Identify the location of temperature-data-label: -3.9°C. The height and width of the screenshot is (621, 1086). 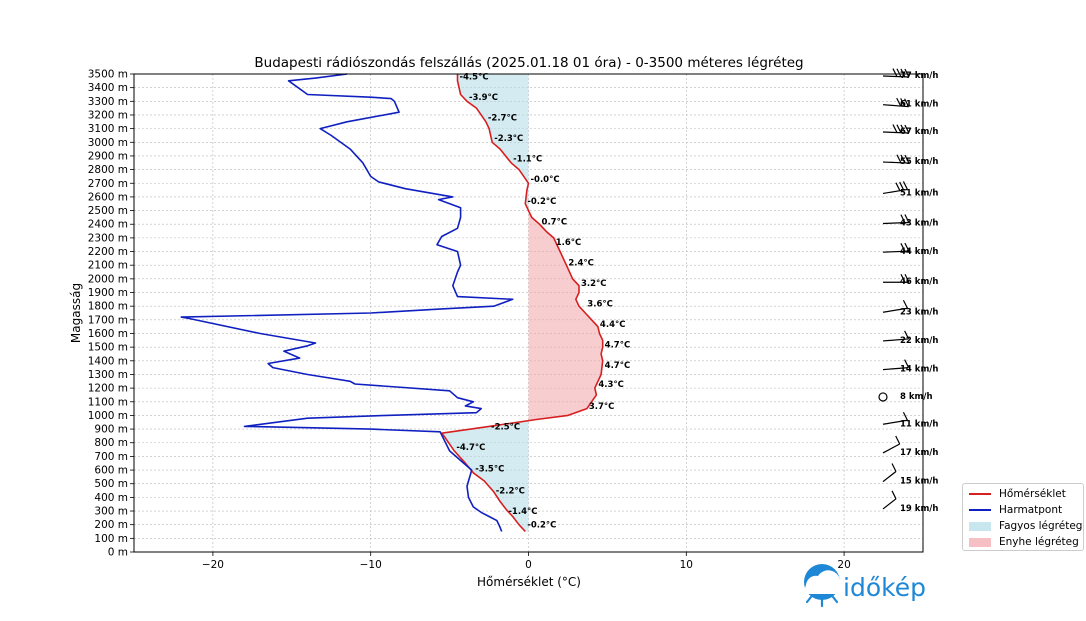
(483, 98).